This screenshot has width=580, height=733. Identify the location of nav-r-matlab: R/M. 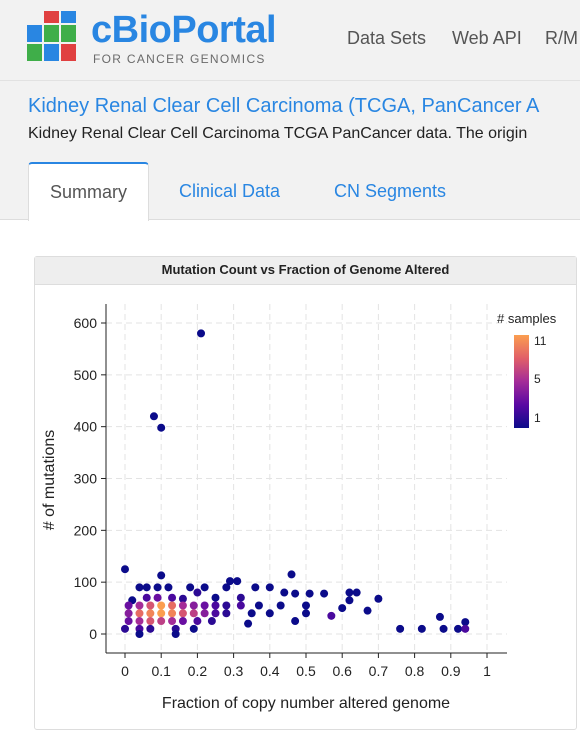
(561, 38).